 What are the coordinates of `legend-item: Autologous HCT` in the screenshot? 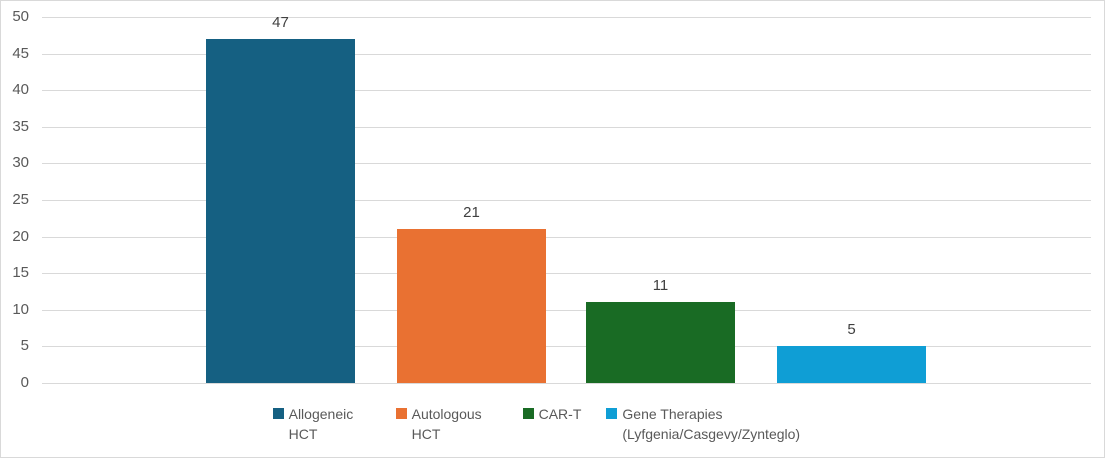 It's located at (446, 424).